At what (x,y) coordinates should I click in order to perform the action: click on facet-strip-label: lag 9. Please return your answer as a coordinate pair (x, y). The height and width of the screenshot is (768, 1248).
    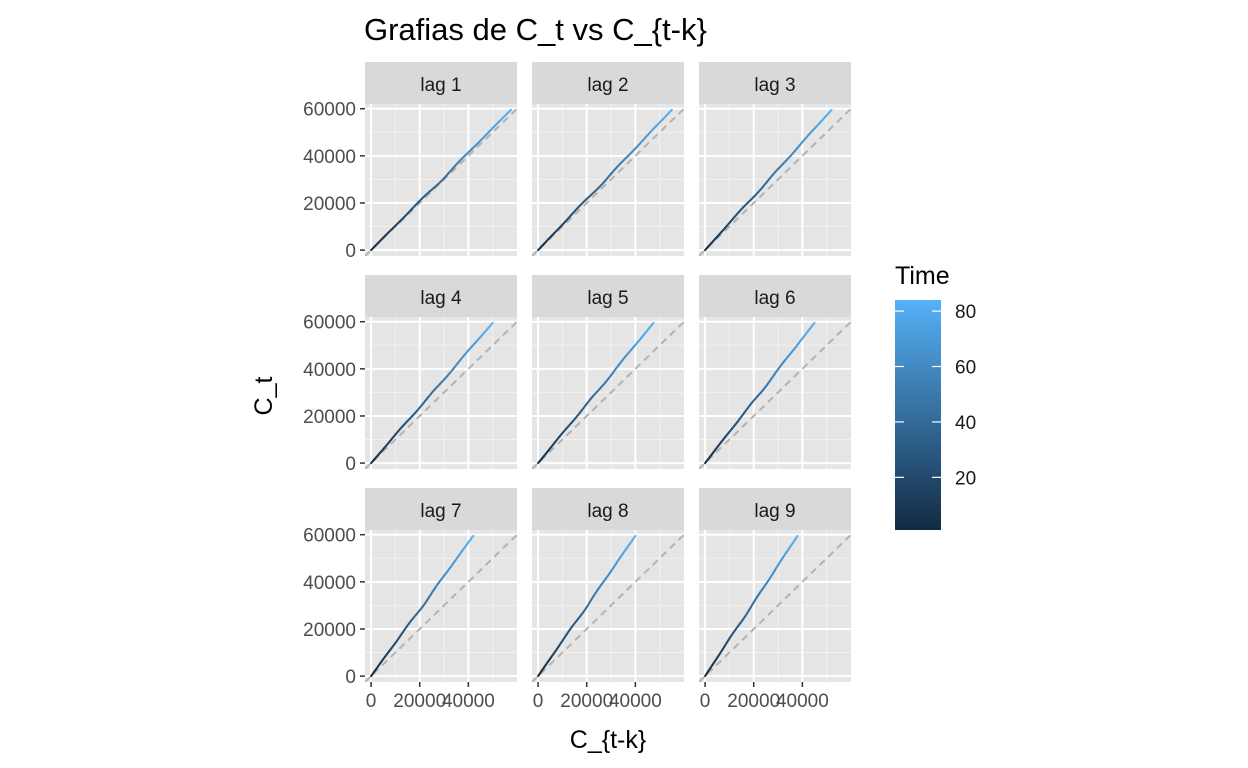
    Looking at the image, I should click on (774, 511).